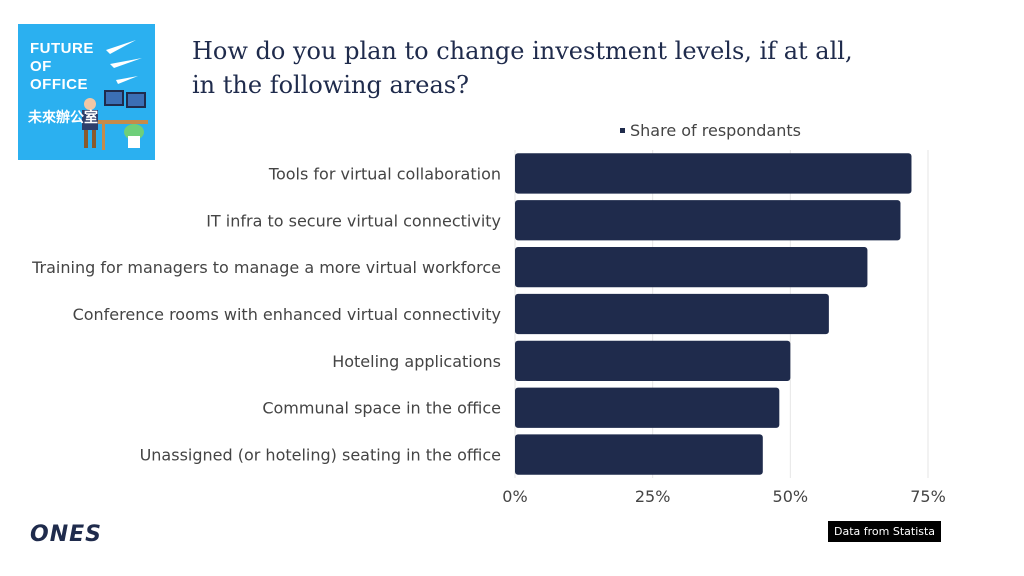 The width and height of the screenshot is (1024, 576). I want to click on source-note: Data from Statista, so click(885, 531).